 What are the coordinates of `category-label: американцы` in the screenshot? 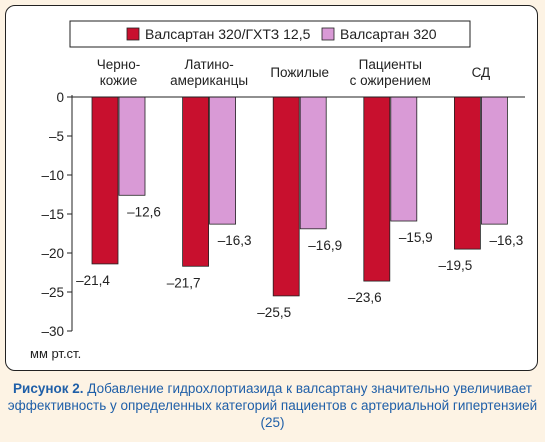 It's located at (209, 80).